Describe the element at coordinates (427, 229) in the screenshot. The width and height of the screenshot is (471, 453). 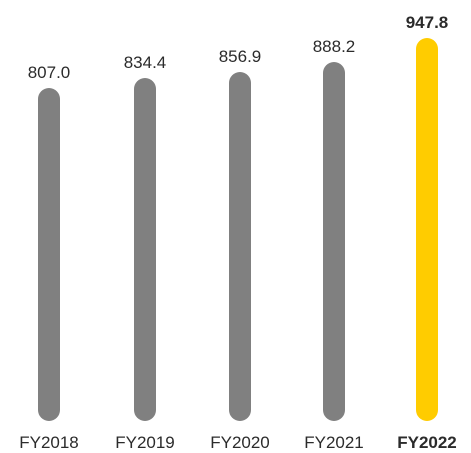
I see `bar-fy2022` at that location.